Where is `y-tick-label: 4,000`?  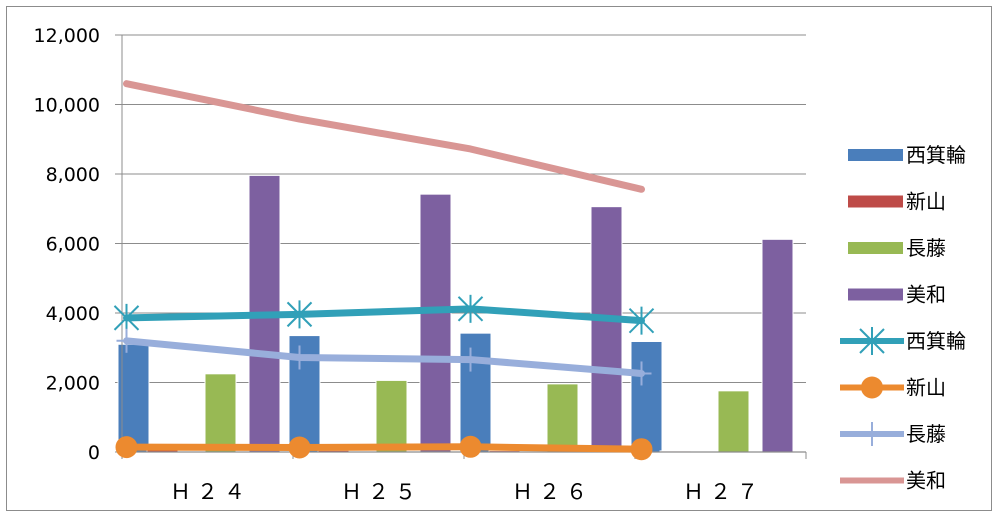
y-tick-label: 4,000 is located at coordinates (73, 314).